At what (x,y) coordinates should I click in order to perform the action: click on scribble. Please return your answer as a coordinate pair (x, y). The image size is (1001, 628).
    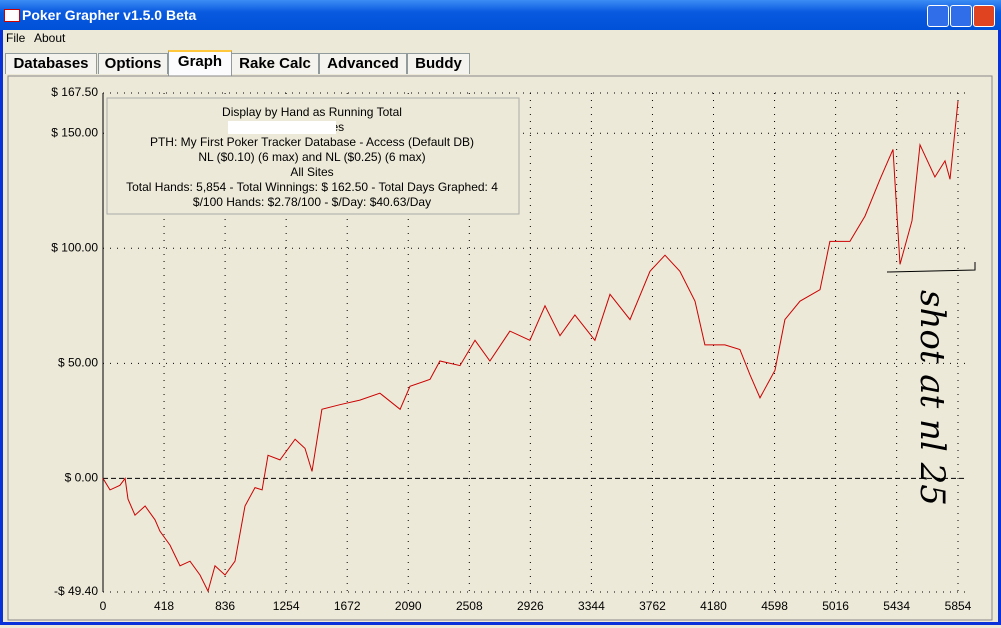
    Looking at the image, I should click on (931, 267).